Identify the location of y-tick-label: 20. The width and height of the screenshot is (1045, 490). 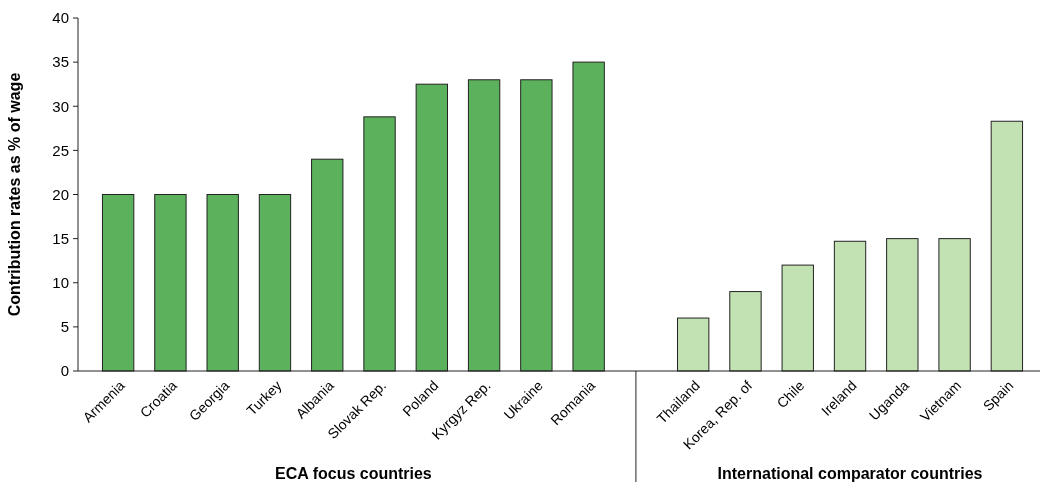
(60, 194).